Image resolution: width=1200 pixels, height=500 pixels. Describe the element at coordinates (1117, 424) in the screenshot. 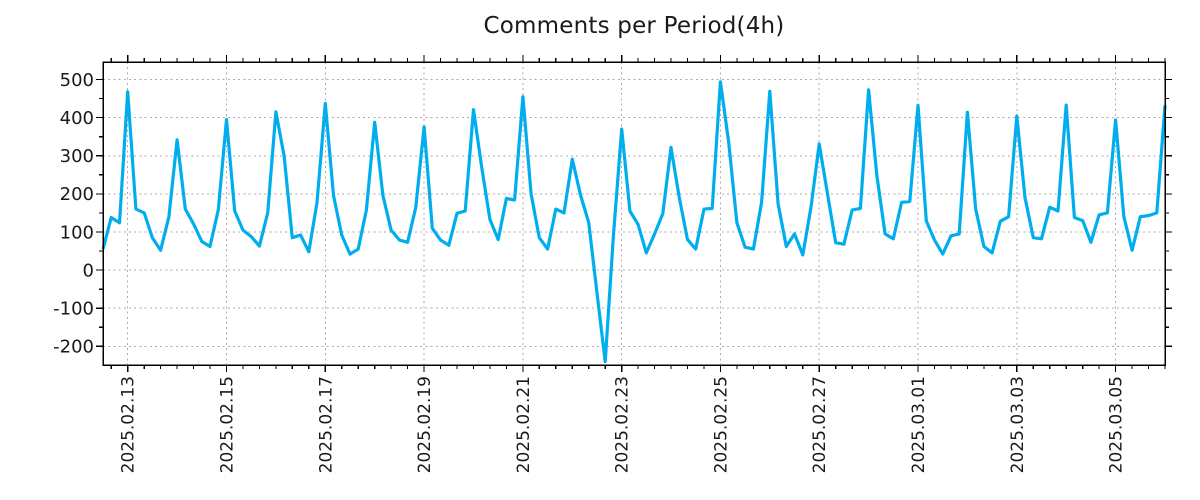

I see `x-tick-label: 2025.03.05` at that location.